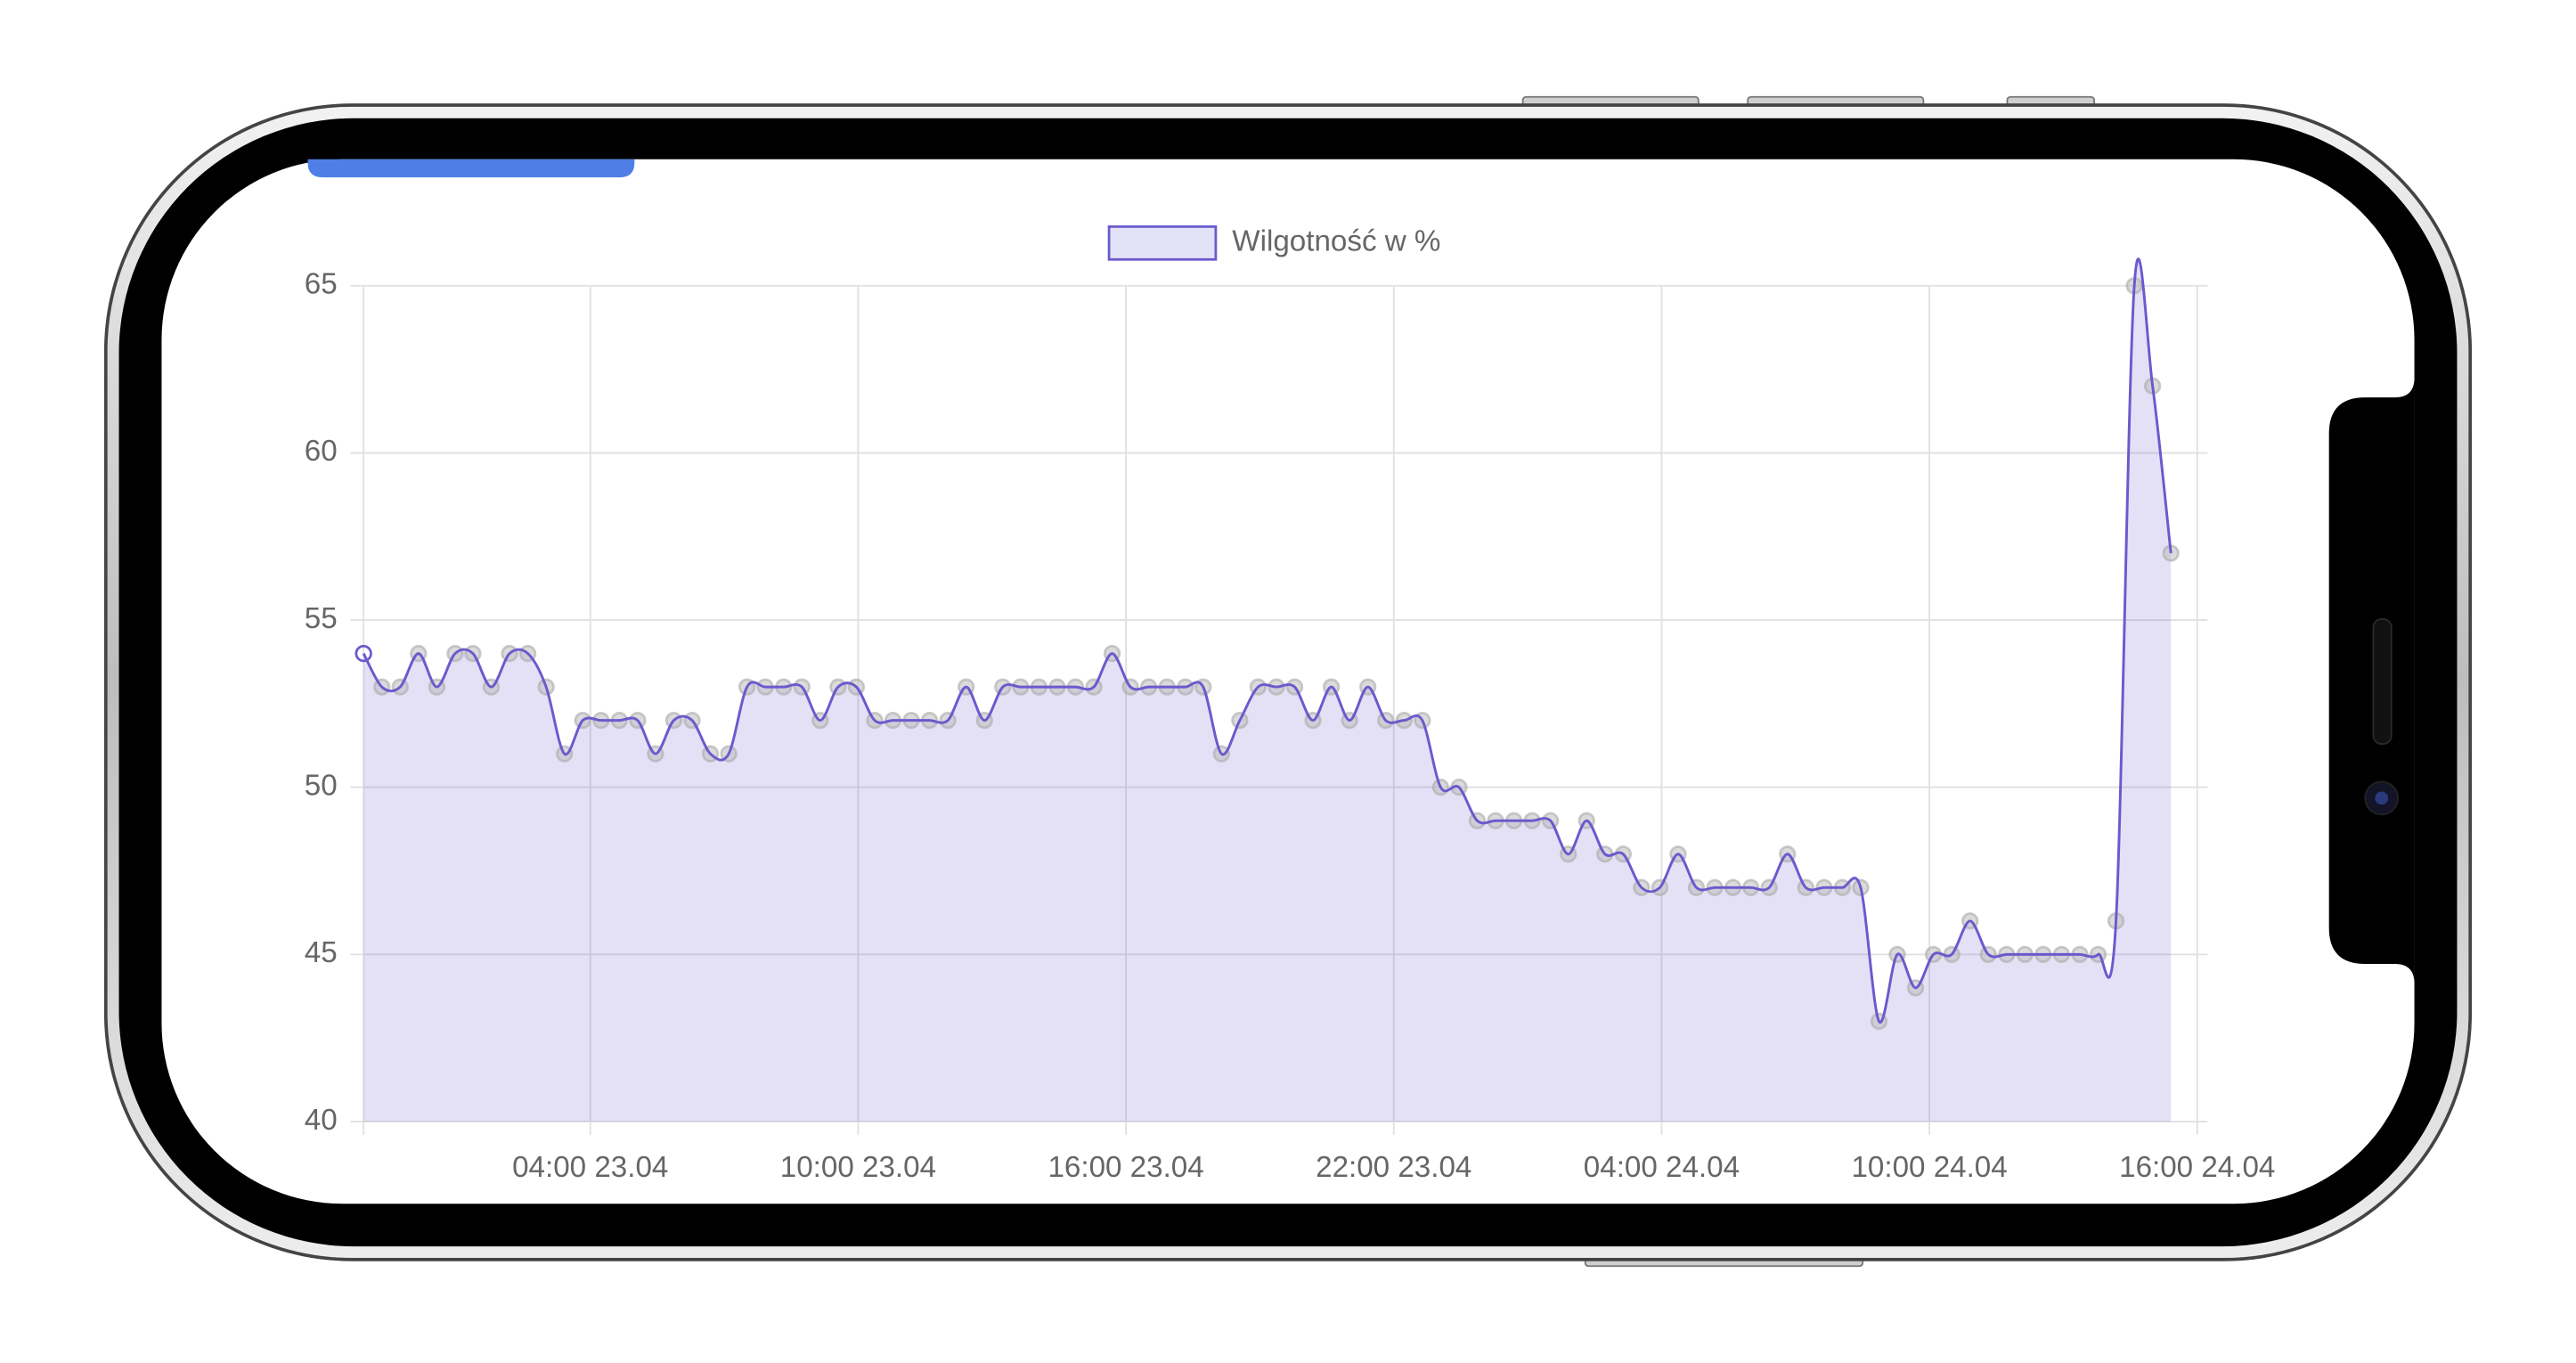 The width and height of the screenshot is (2576, 1363). I want to click on x-tick-label: 22:00 23.04, so click(1393, 1168).